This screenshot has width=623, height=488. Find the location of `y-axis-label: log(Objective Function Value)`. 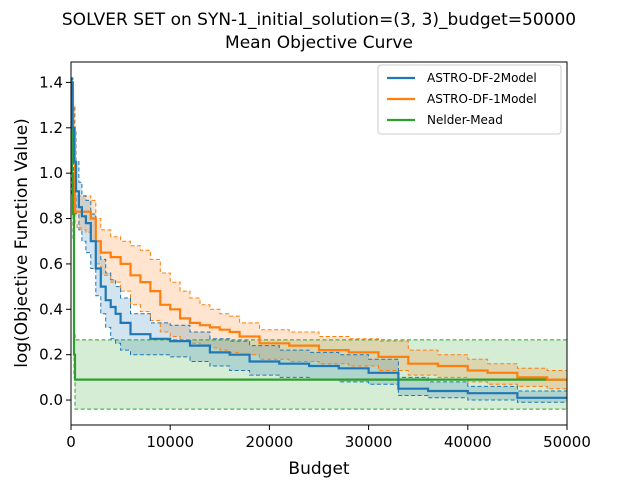

y-axis-label: log(Objective Function Value) is located at coordinates (22, 243).